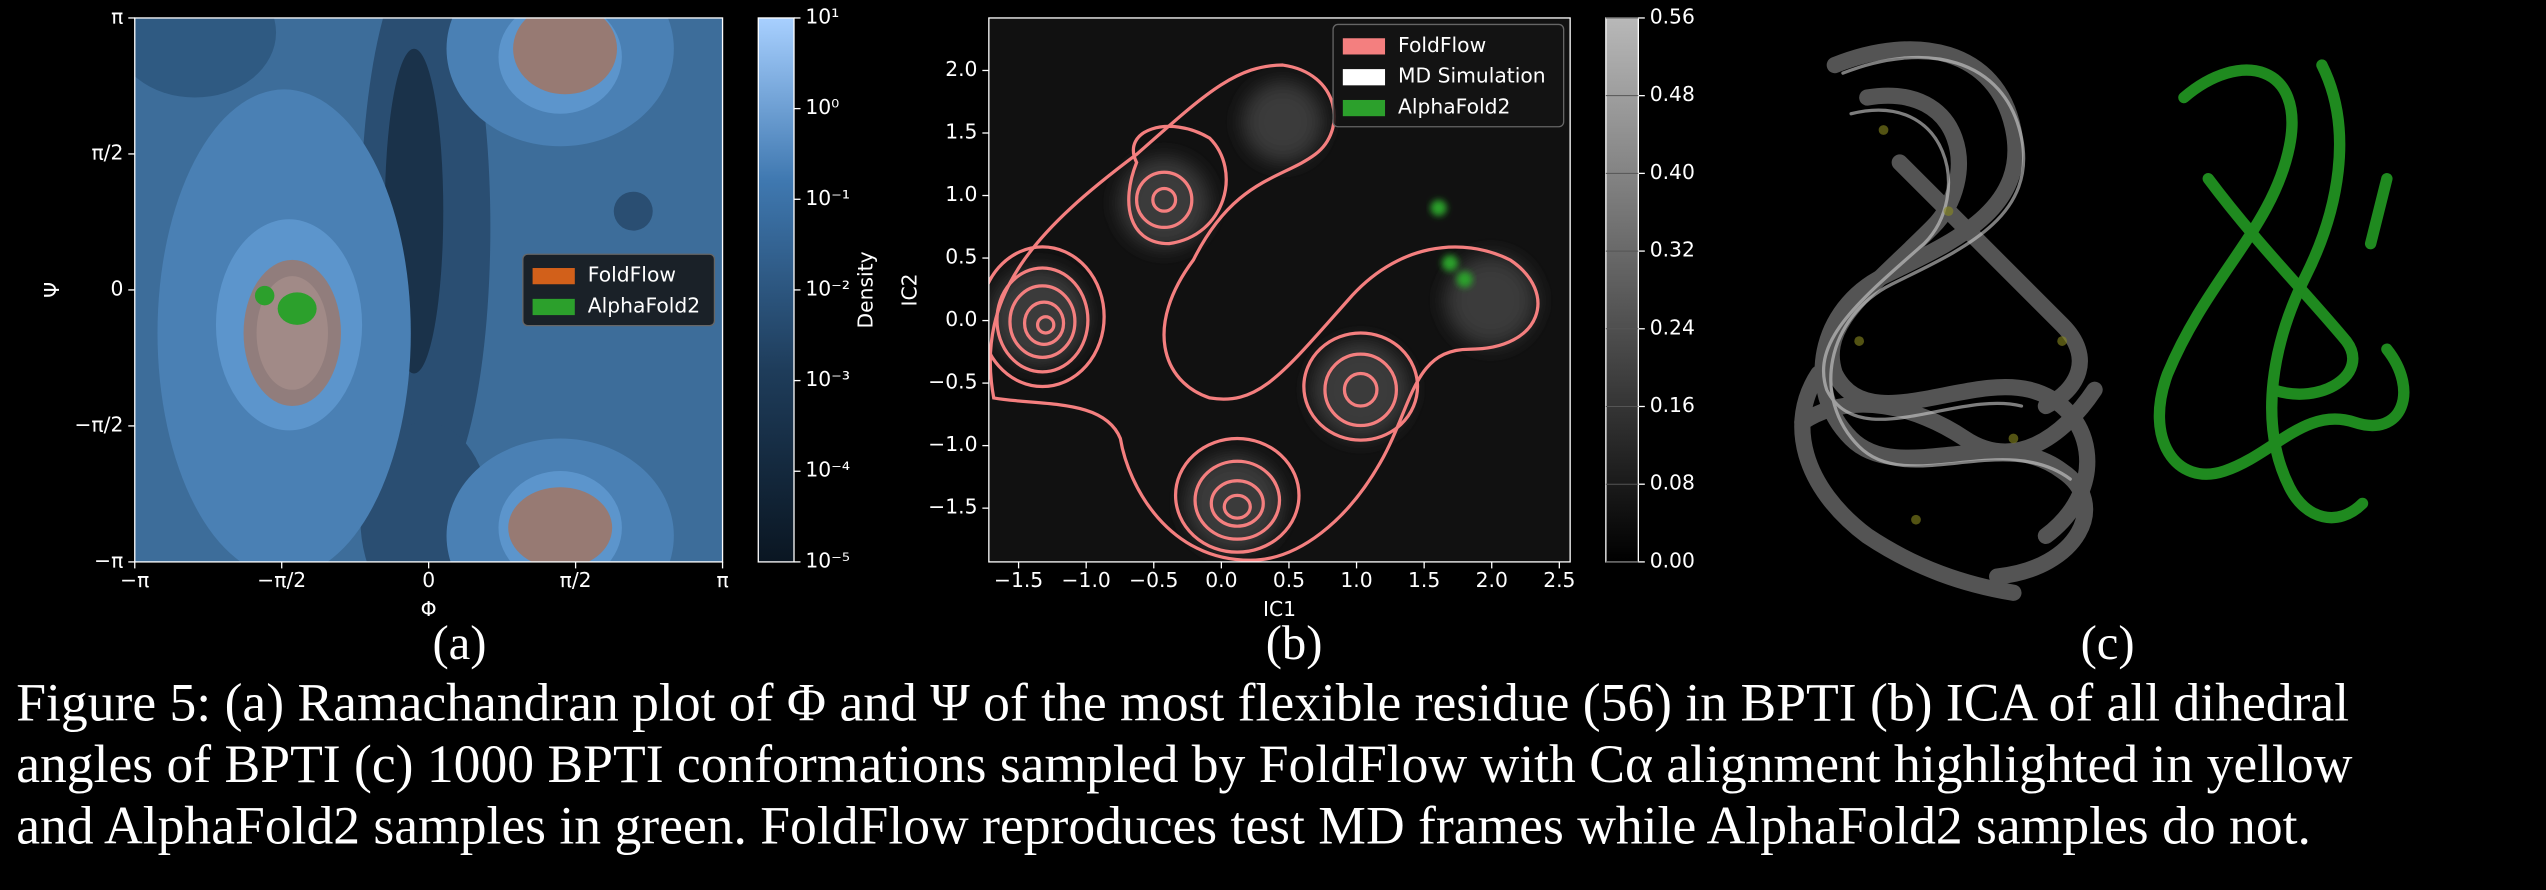  I want to click on y-tick-label: −1.0, so click(952, 444).